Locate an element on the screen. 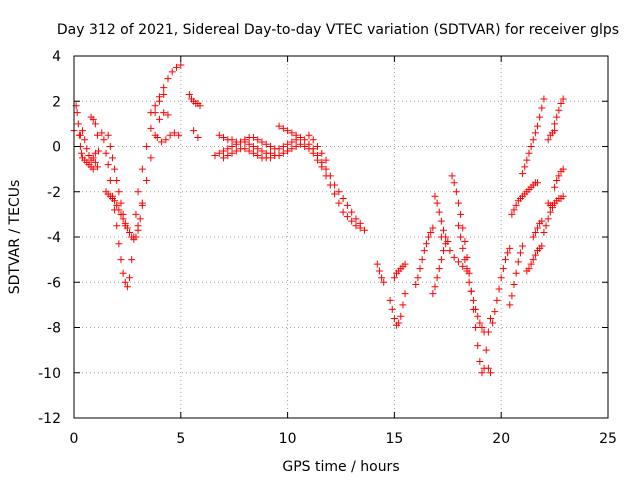  series-arc-i5 is located at coordinates (559, 111).